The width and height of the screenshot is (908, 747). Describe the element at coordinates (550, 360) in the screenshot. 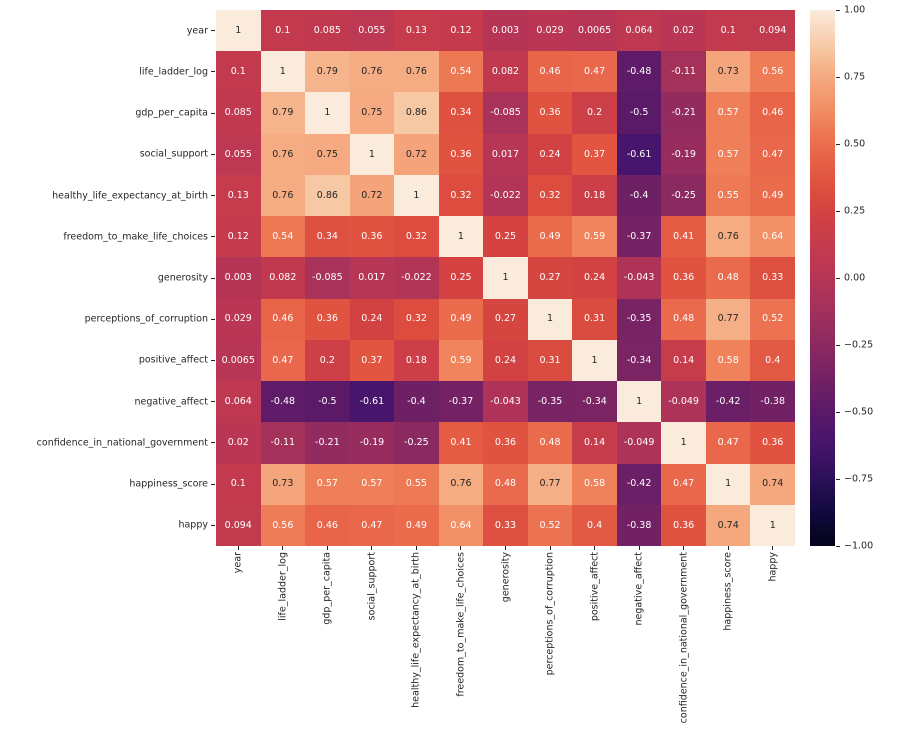

I see `heatmap-cell: 0.31` at that location.